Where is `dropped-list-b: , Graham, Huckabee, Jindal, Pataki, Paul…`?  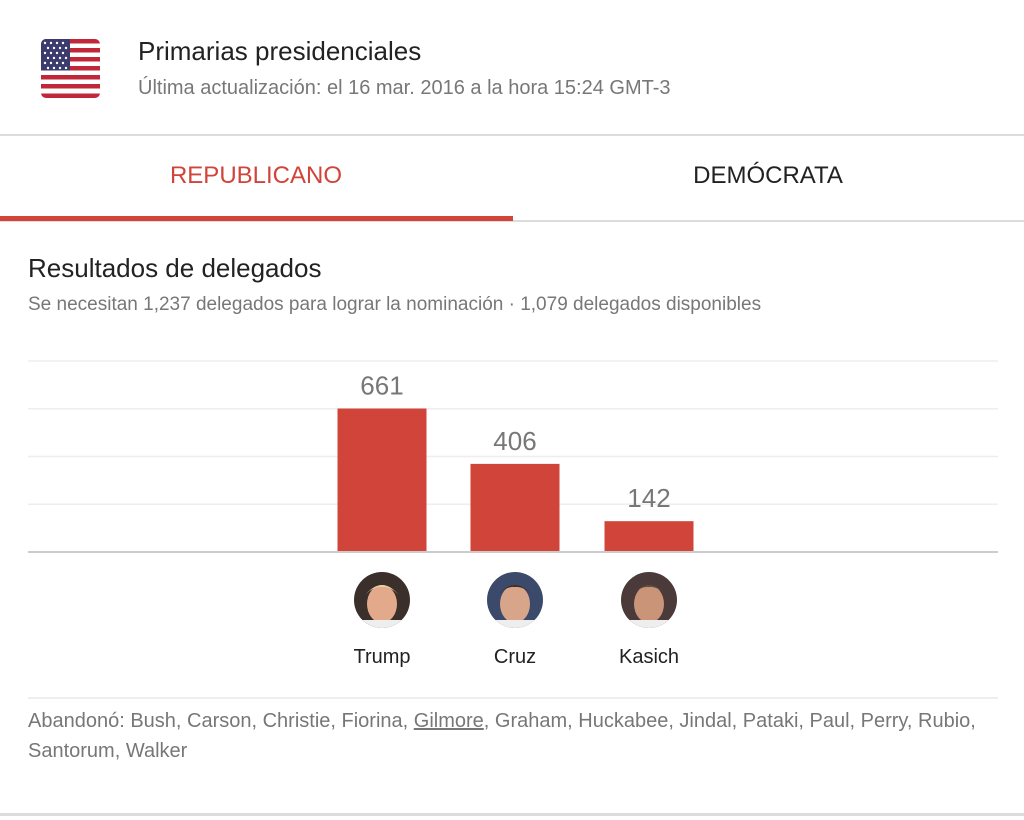 dropped-list-b: , Graham, Huckabee, Jindal, Pataki, Paul… is located at coordinates (502, 736).